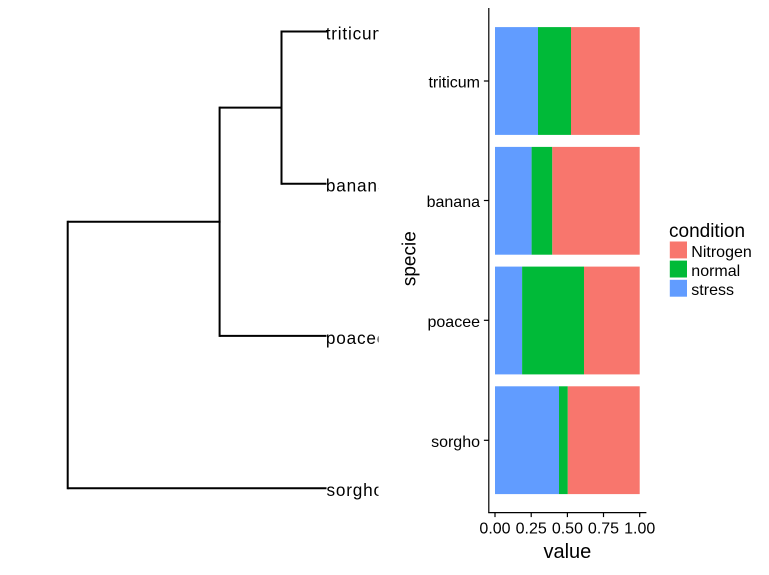  Describe the element at coordinates (494, 529) in the screenshot. I see `svg-text: 0.00` at that location.